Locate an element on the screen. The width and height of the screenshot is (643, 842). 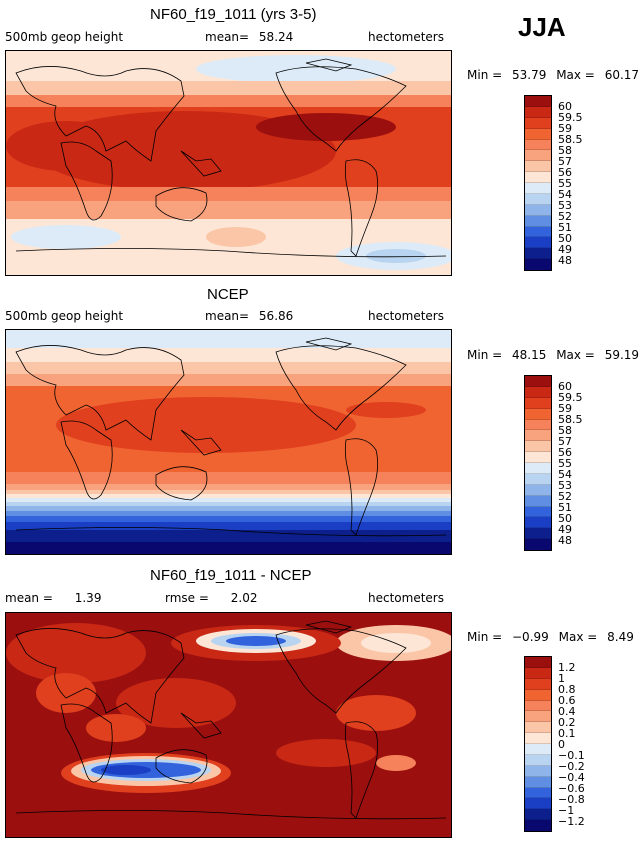
colorbar-tick-label: 54 is located at coordinates (565, 474).